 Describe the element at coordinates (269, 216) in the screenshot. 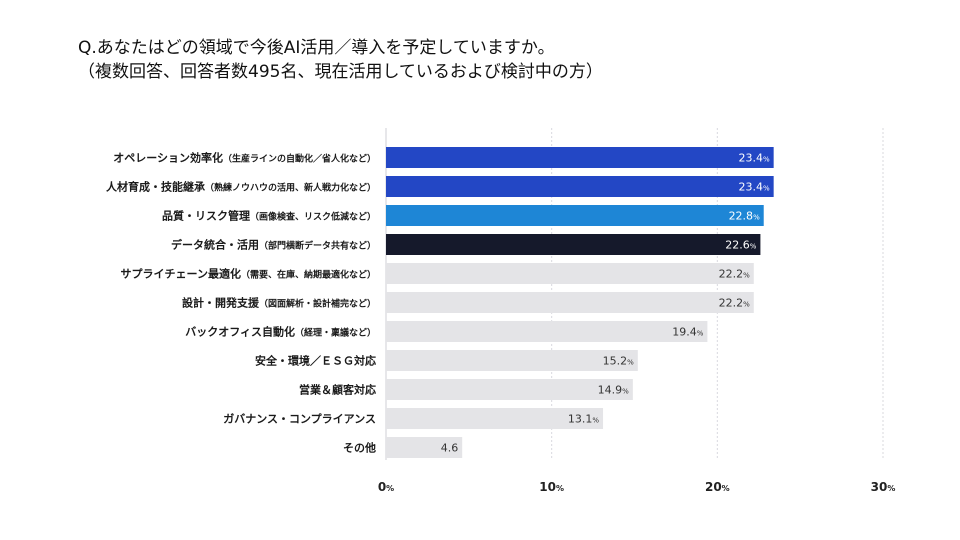

I see `category-label-3: 品質・リスク管理（画像検査、リスク低減など）` at that location.